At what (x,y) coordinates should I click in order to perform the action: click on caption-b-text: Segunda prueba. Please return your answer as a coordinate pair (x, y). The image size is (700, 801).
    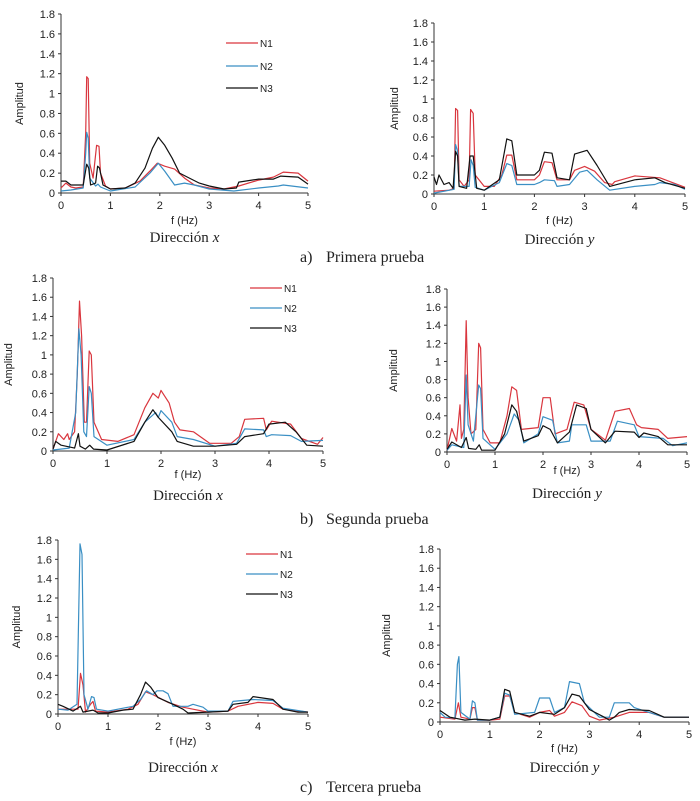
    Looking at the image, I should click on (377, 519).